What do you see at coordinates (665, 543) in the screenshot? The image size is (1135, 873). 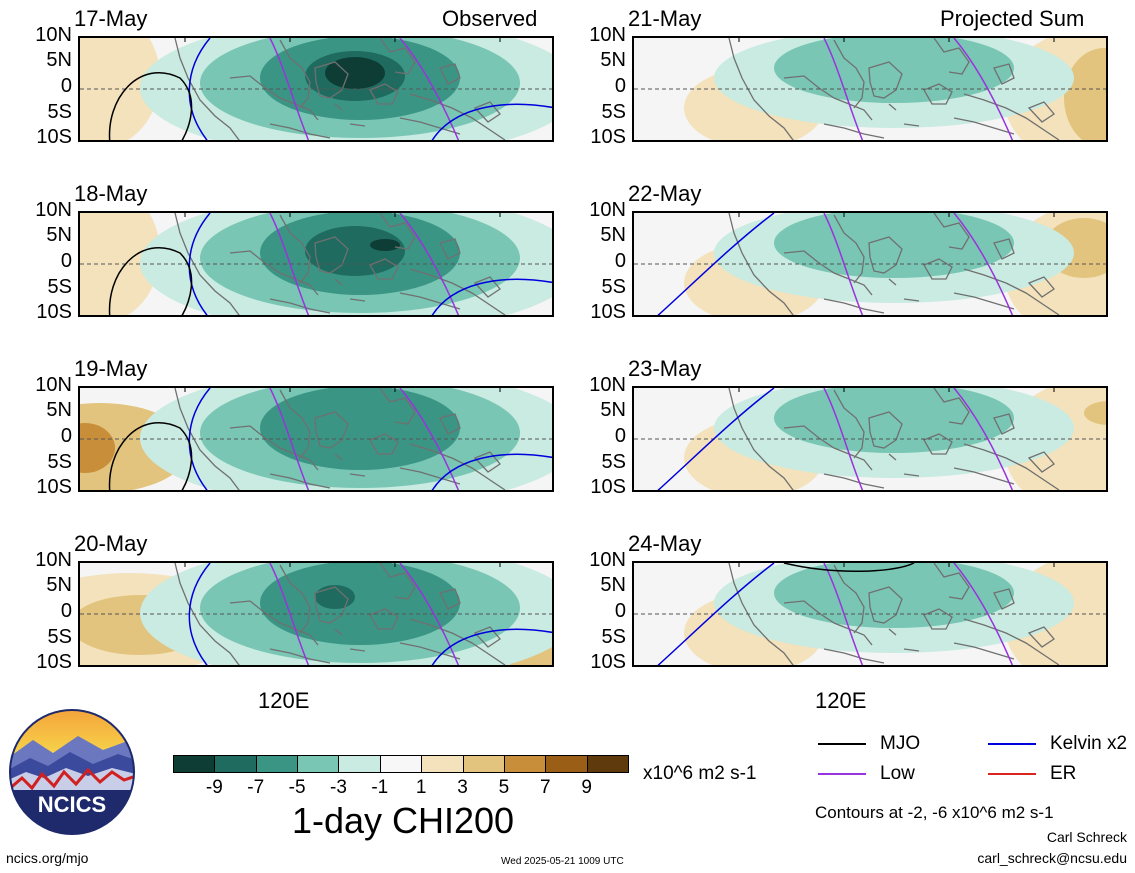 I see `panel-date: 24-May` at bounding box center [665, 543].